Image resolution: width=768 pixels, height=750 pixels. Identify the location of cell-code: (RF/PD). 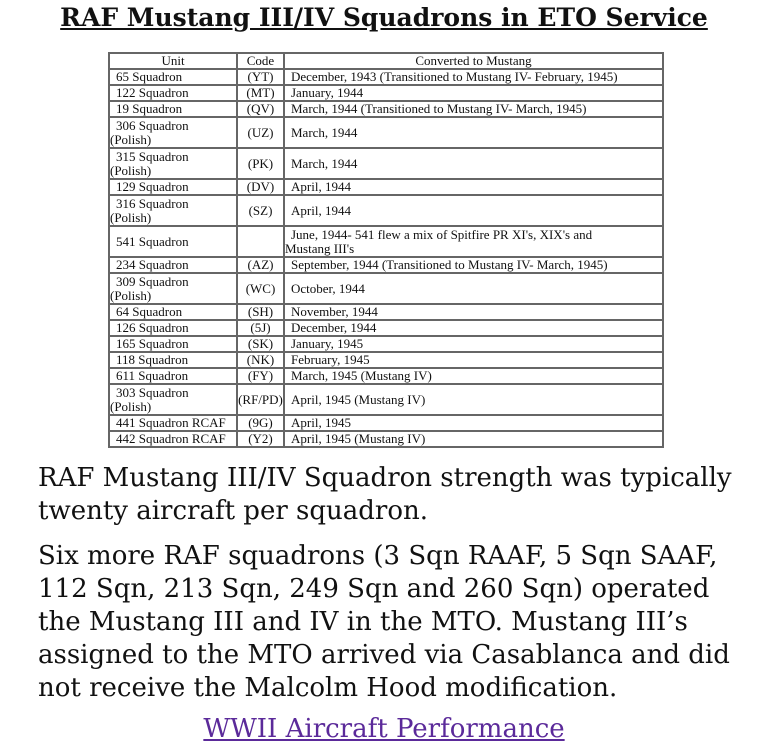
(260, 399).